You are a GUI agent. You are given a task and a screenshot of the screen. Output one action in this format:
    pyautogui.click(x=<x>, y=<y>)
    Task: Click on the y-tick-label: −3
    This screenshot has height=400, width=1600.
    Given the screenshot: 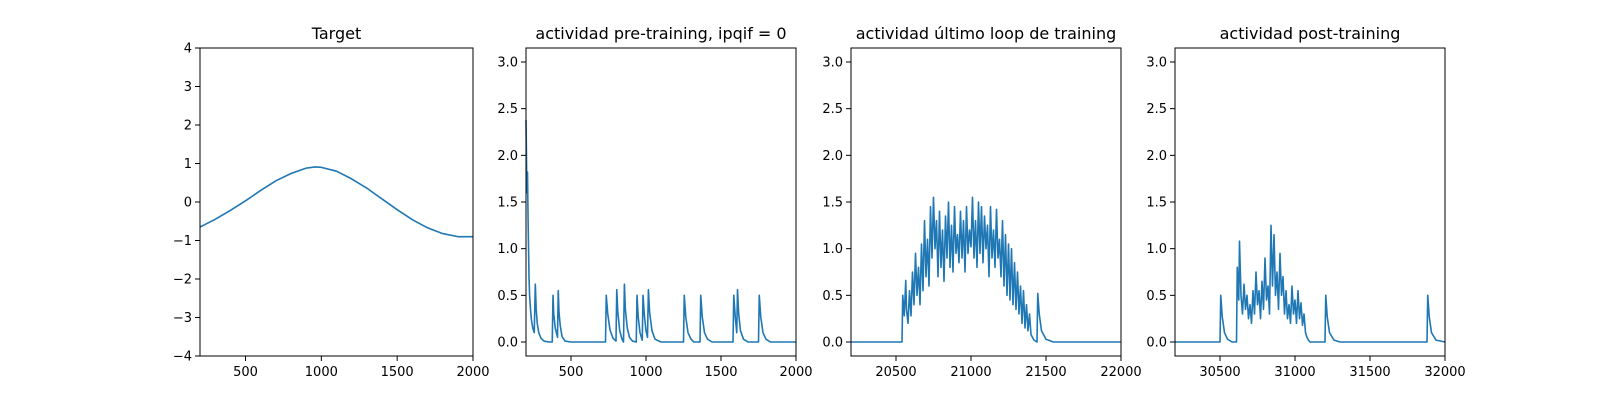 What is the action you would take?
    pyautogui.click(x=182, y=318)
    